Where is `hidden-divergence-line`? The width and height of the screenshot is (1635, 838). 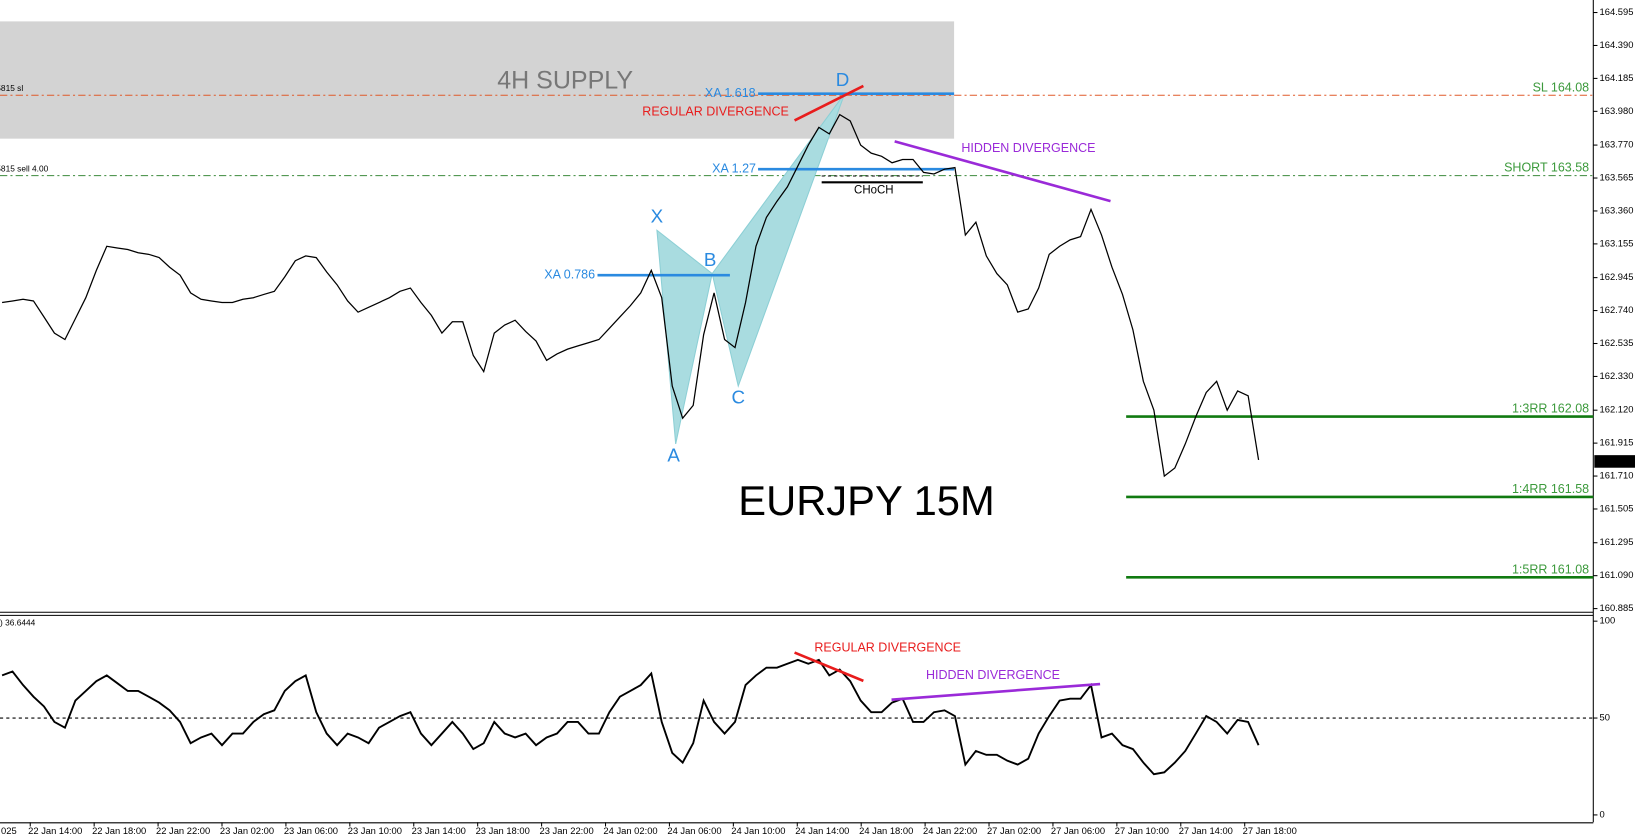 hidden-divergence-line is located at coordinates (1002, 171).